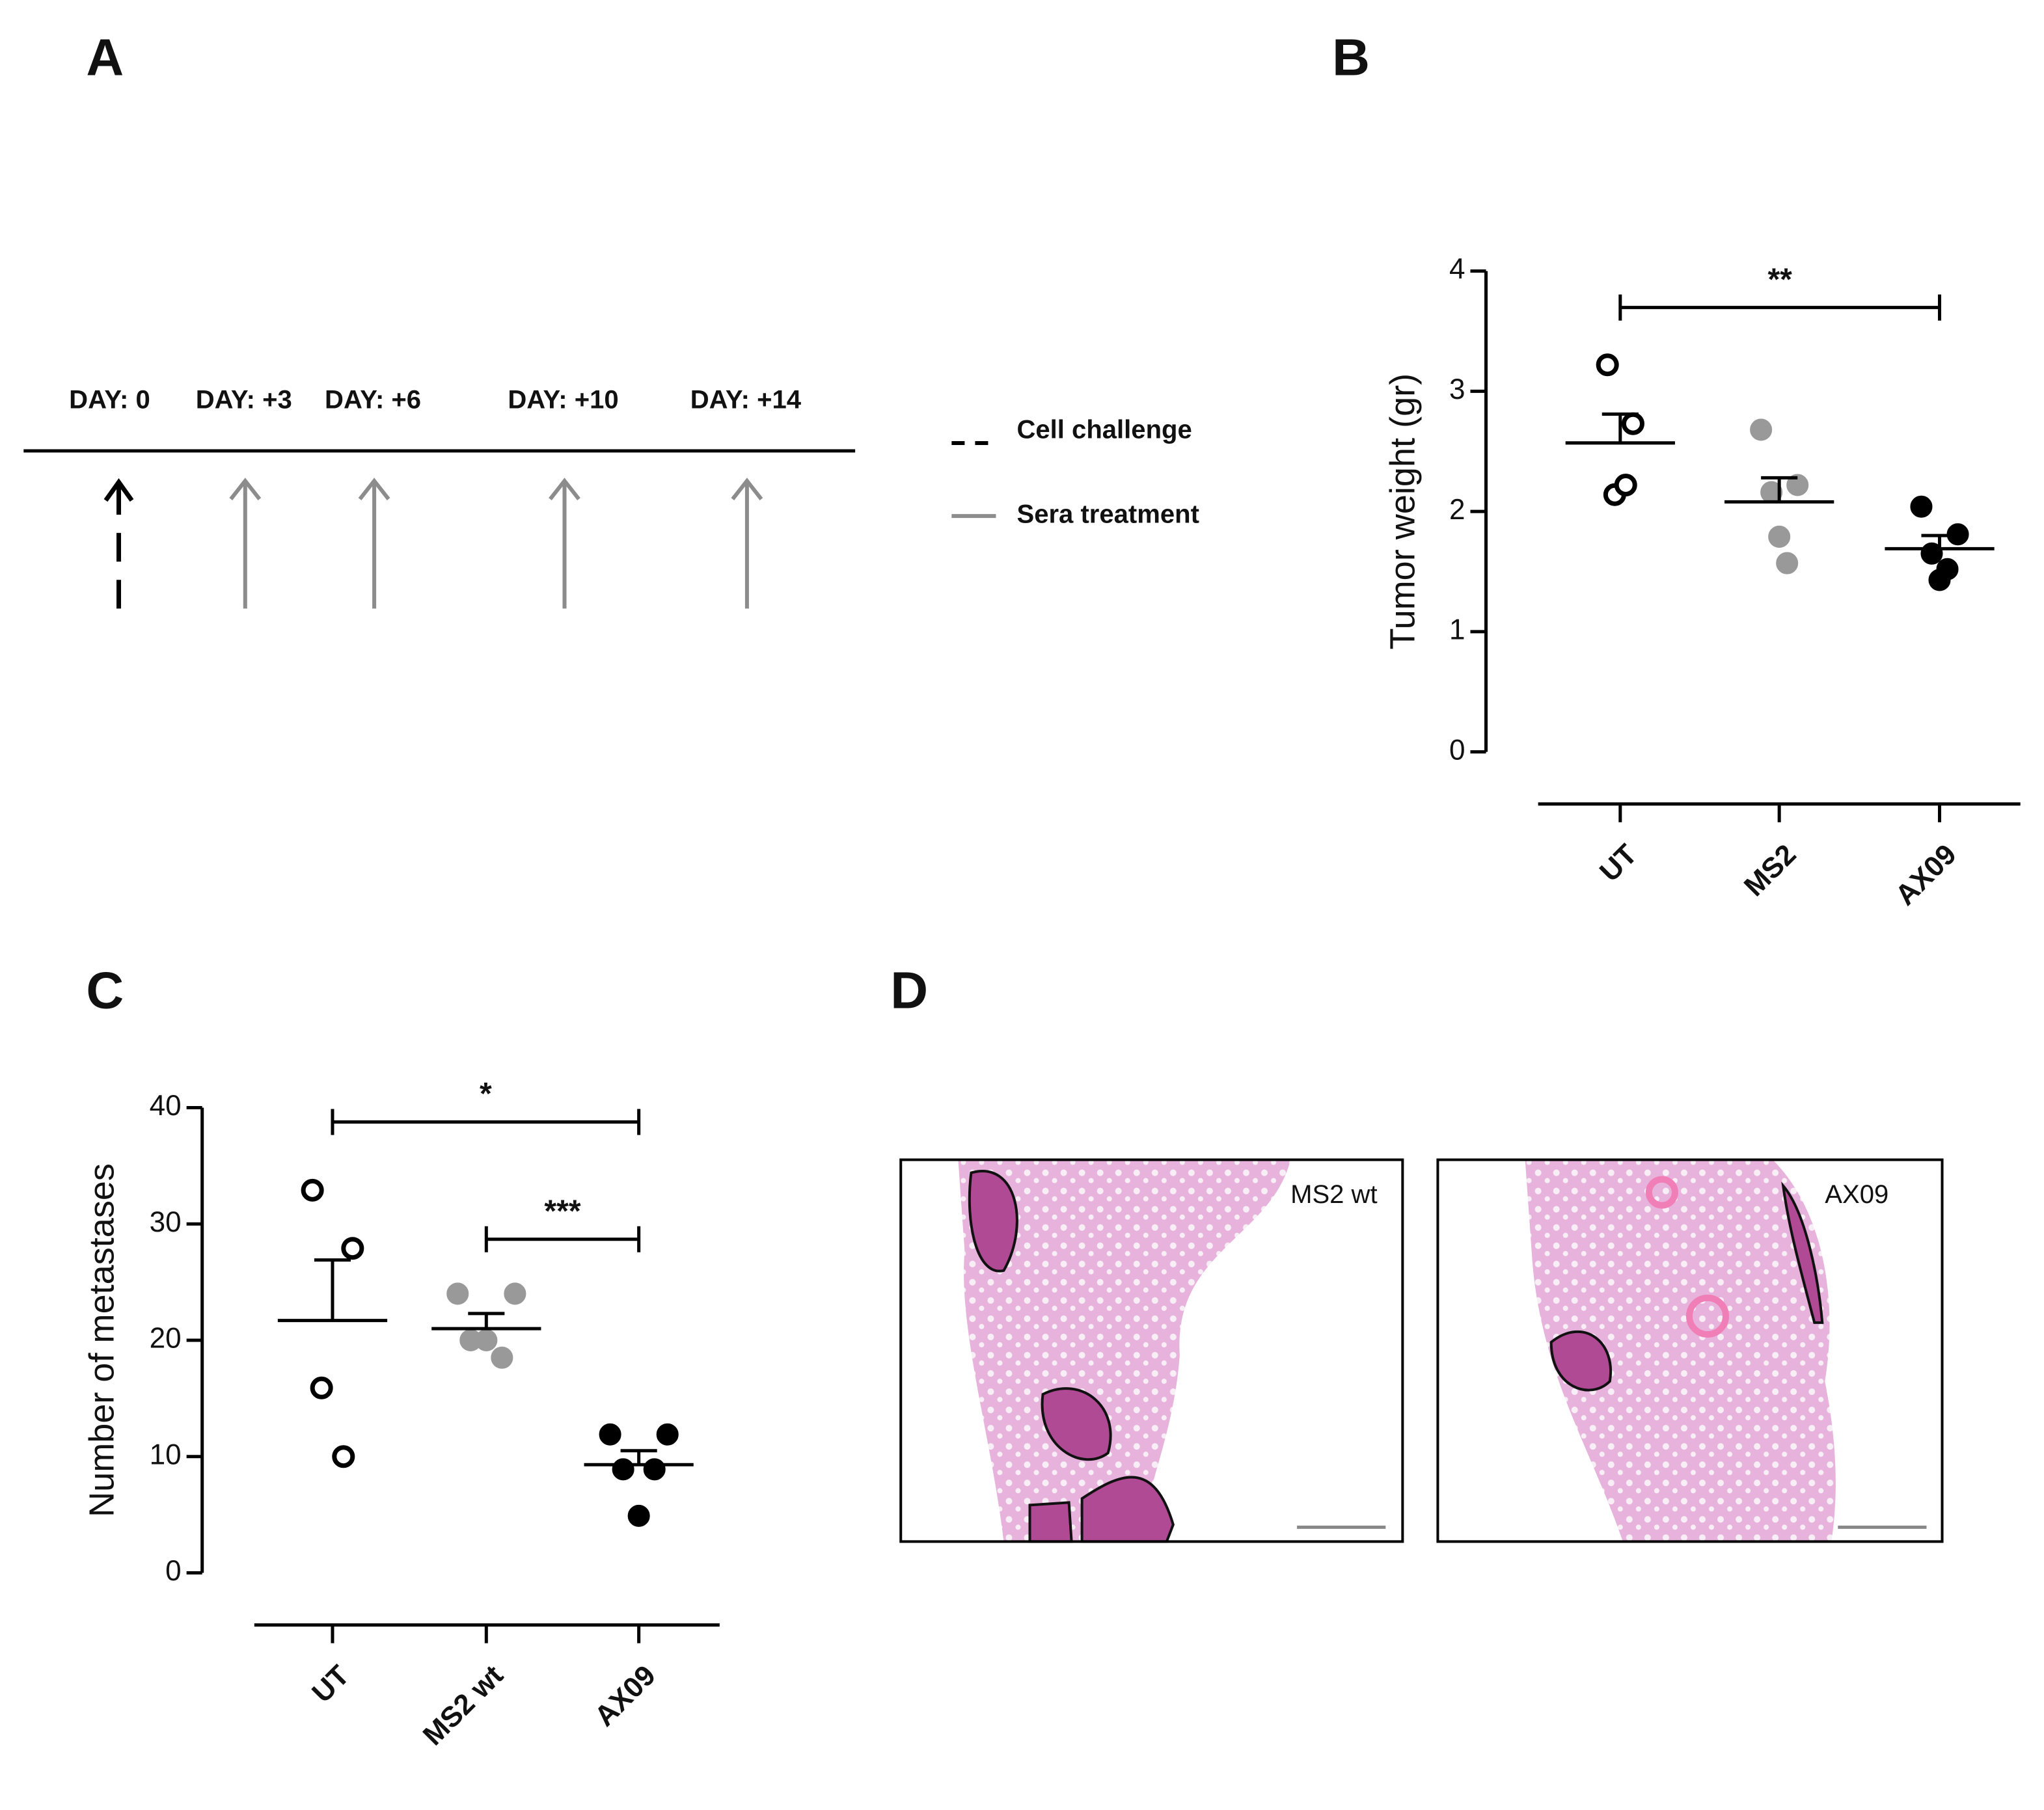  I want to click on x-tick-label: MS2, so click(1770, 871).